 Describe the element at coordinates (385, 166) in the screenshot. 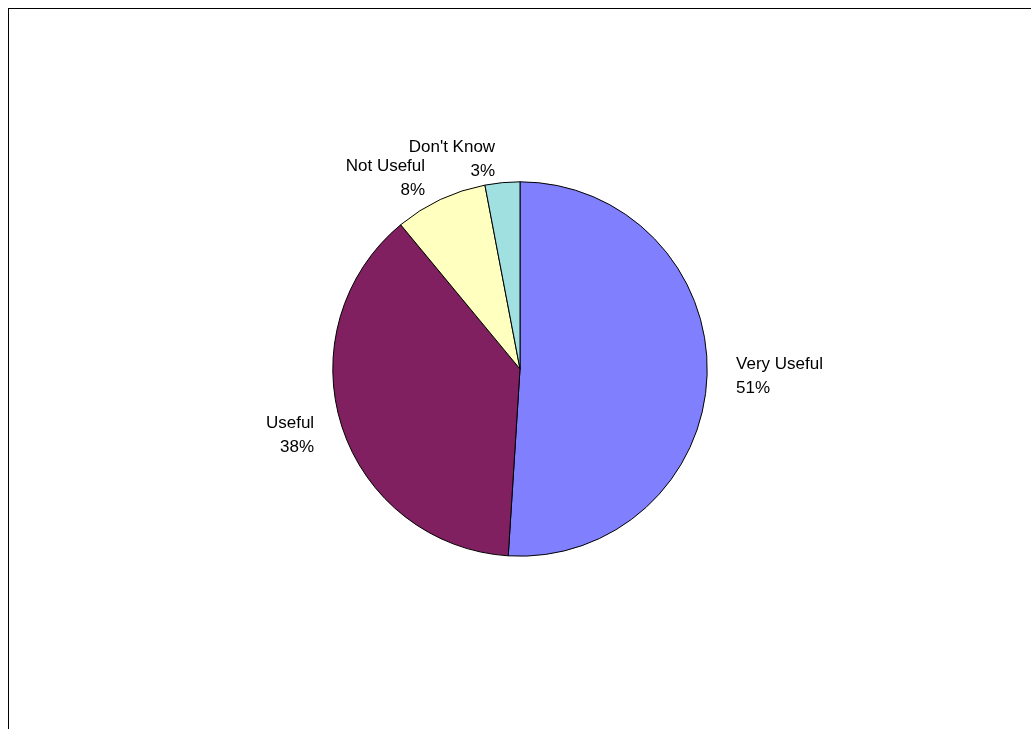

I see `slice-label: Not Useful` at that location.